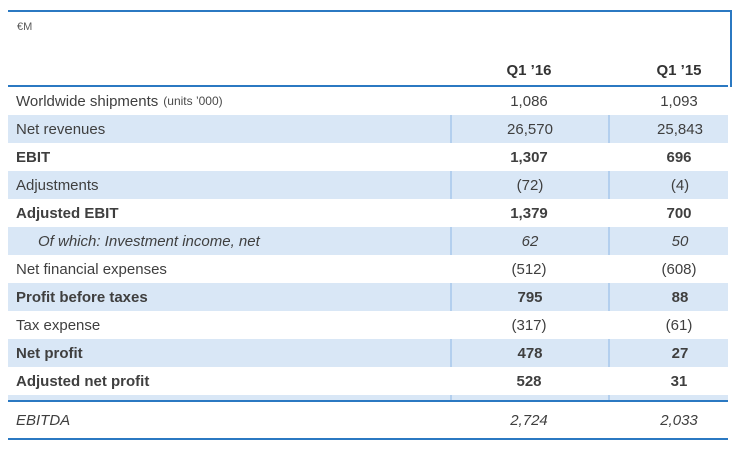 The width and height of the screenshot is (736, 450). Describe the element at coordinates (368, 70) in the screenshot. I see `table-column-headers: Q1 ’16 Q1 ’15` at that location.